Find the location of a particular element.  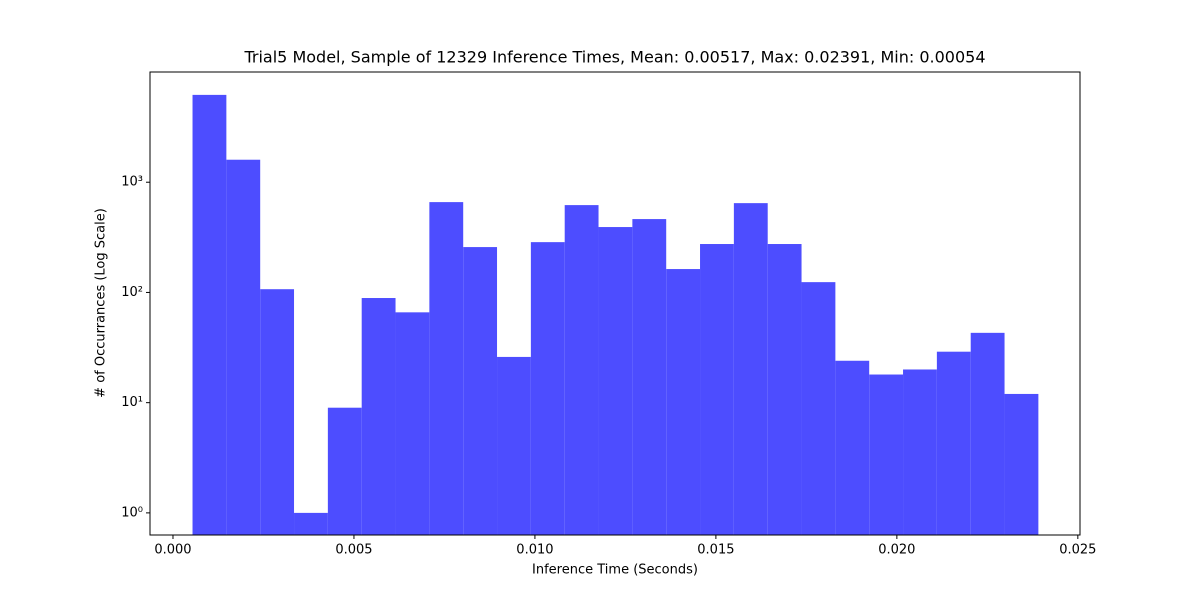

y-tick-label: 10¹ is located at coordinates (132, 402).